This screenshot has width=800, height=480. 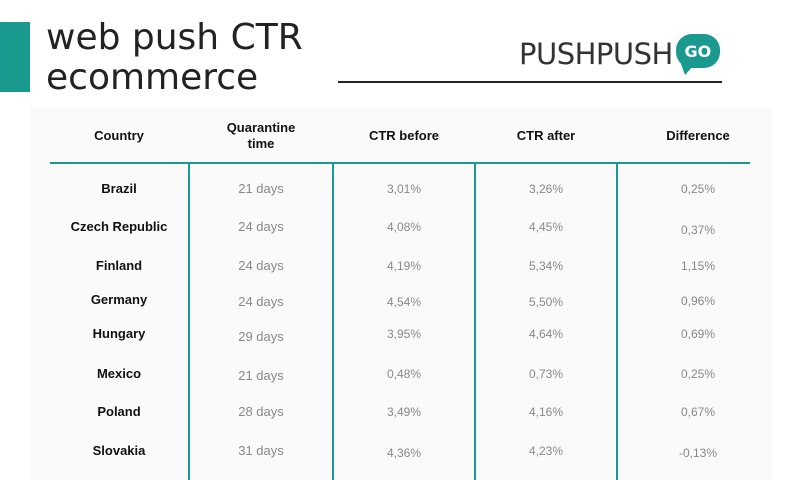 What do you see at coordinates (15, 57) in the screenshot?
I see `accent-bar` at bounding box center [15, 57].